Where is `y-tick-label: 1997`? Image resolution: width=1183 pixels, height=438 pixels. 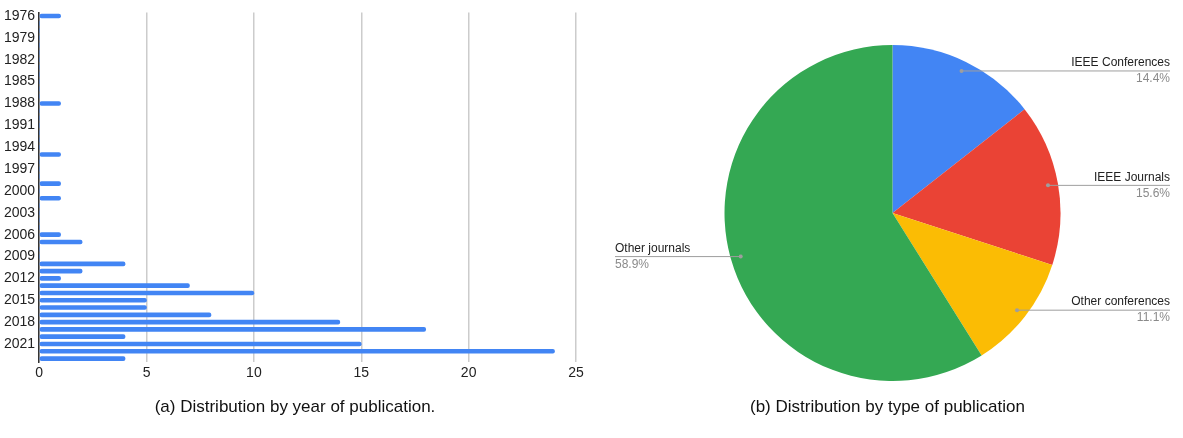
y-tick-label: 1997 is located at coordinates (19, 167).